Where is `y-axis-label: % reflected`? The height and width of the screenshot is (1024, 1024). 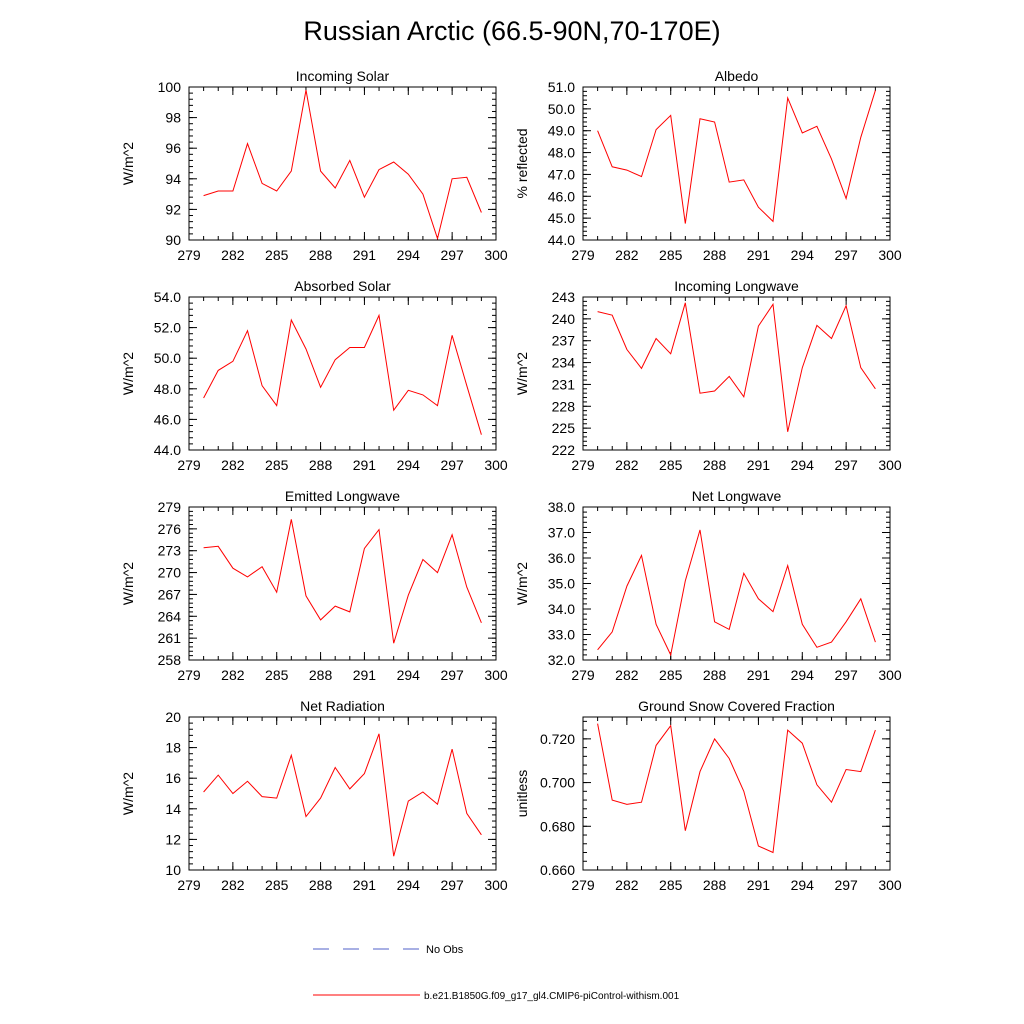
y-axis-label: % reflected is located at coordinates (522, 163).